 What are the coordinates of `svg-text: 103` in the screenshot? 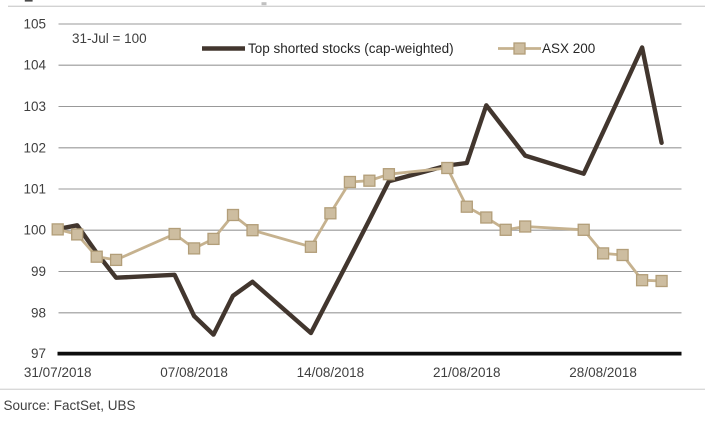 It's located at (34, 106).